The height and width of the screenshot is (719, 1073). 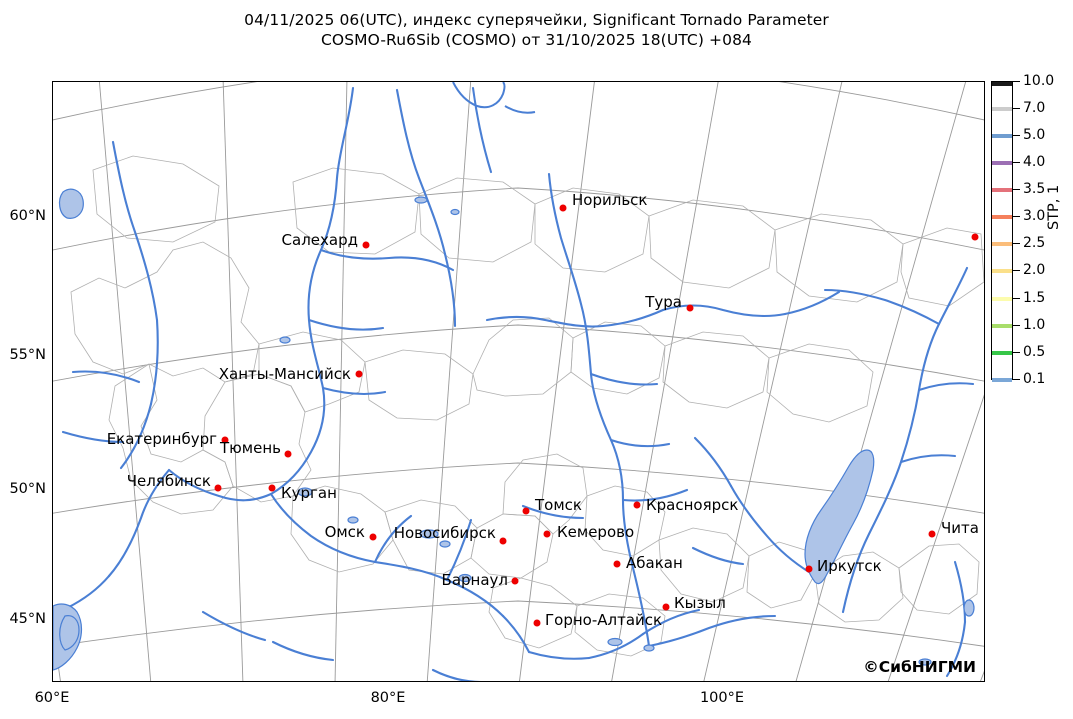 I want to click on longitude-tick-label: 80°E, so click(x=388, y=698).